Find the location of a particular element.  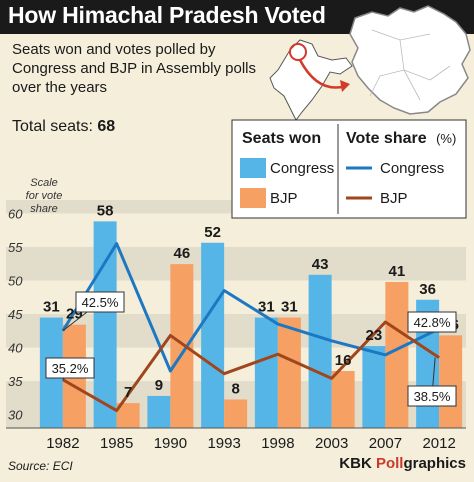

total-seats-value: 68 is located at coordinates (106, 126).